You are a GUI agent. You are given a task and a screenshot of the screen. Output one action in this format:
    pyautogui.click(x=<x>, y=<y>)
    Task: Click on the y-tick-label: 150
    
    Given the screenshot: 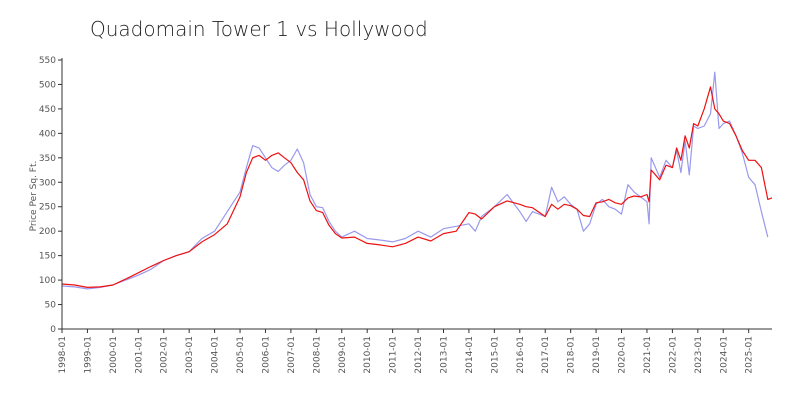 What is the action you would take?
    pyautogui.click(x=47, y=257)
    